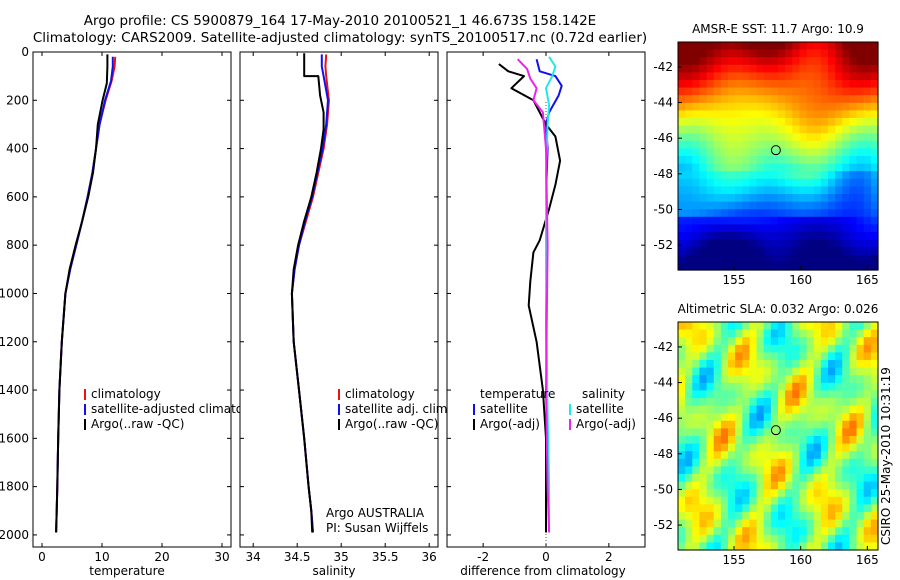 The height and width of the screenshot is (580, 900). Describe the element at coordinates (17, 100) in the screenshot. I see `y-tick-label: 200` at that location.